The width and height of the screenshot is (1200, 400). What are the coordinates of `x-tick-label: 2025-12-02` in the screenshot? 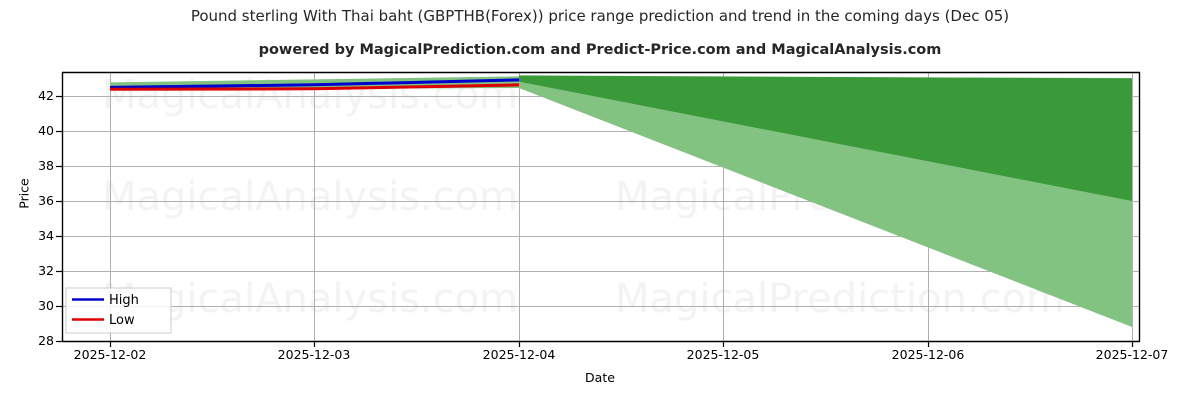 It's located at (110, 354).